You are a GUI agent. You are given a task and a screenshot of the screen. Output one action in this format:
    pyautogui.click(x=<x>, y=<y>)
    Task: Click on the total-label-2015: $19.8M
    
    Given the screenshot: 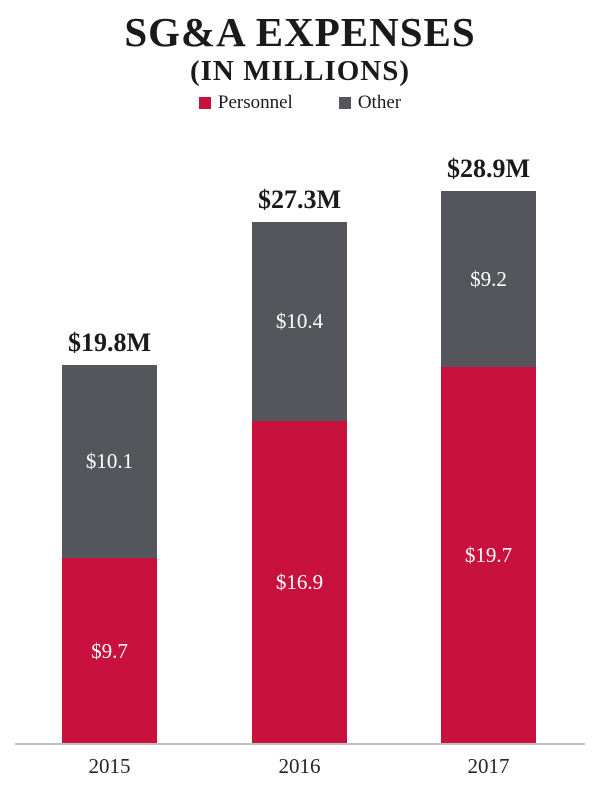 What is the action you would take?
    pyautogui.click(x=109, y=342)
    